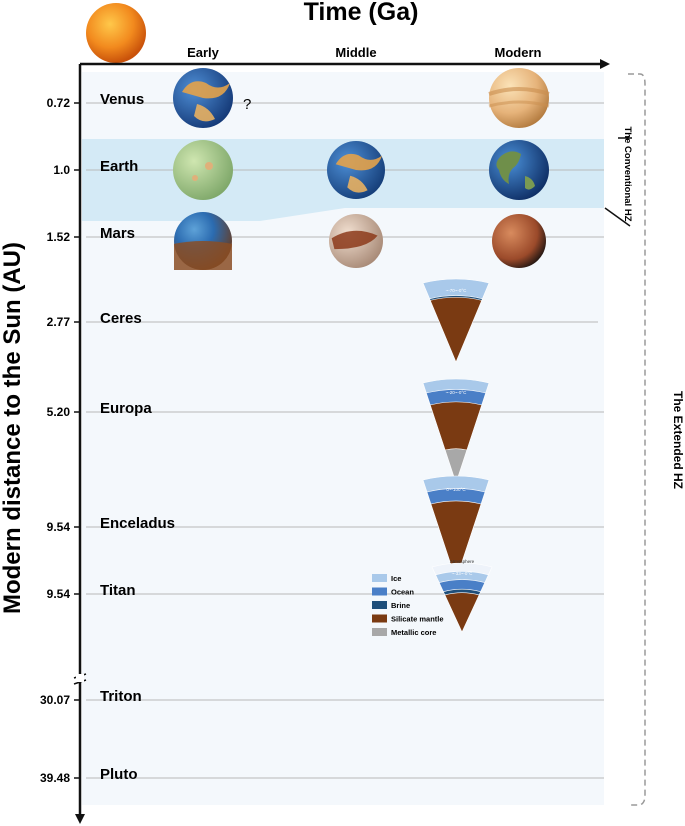  I want to click on legend-label-3: Silicate mantle, so click(417, 619).